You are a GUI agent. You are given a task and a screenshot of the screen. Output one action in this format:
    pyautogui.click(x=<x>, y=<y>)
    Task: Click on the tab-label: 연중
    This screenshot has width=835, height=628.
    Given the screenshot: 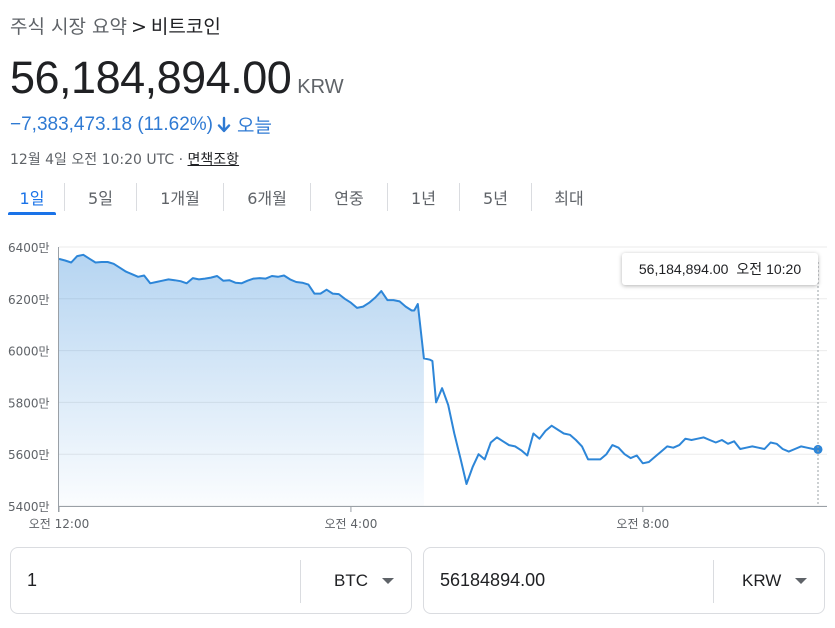 What is the action you would take?
    pyautogui.click(x=349, y=198)
    